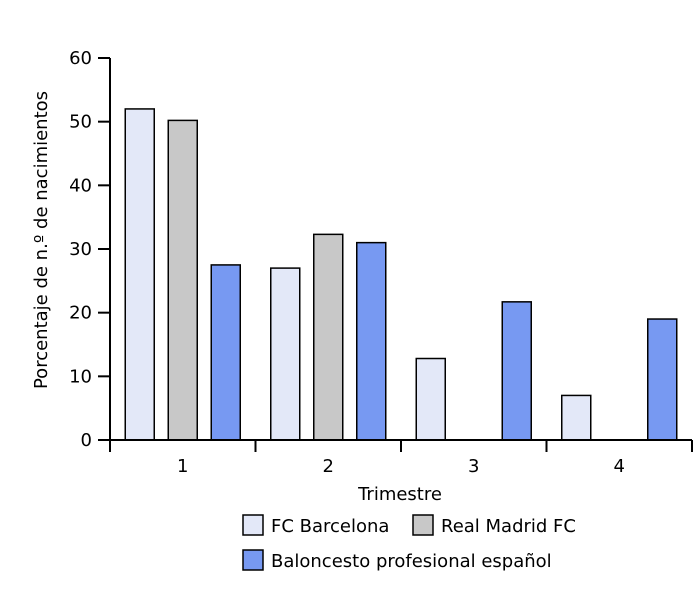 This screenshot has width=700, height=594. I want to click on y-tick-label: 0, so click(86, 440).